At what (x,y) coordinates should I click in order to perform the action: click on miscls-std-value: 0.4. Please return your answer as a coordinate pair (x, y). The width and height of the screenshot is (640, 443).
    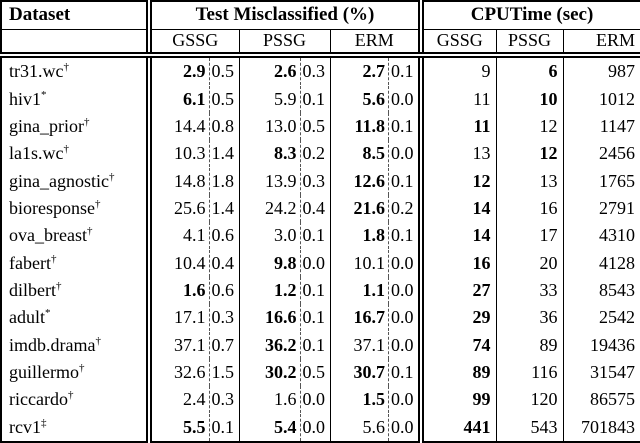
    Looking at the image, I should click on (314, 208).